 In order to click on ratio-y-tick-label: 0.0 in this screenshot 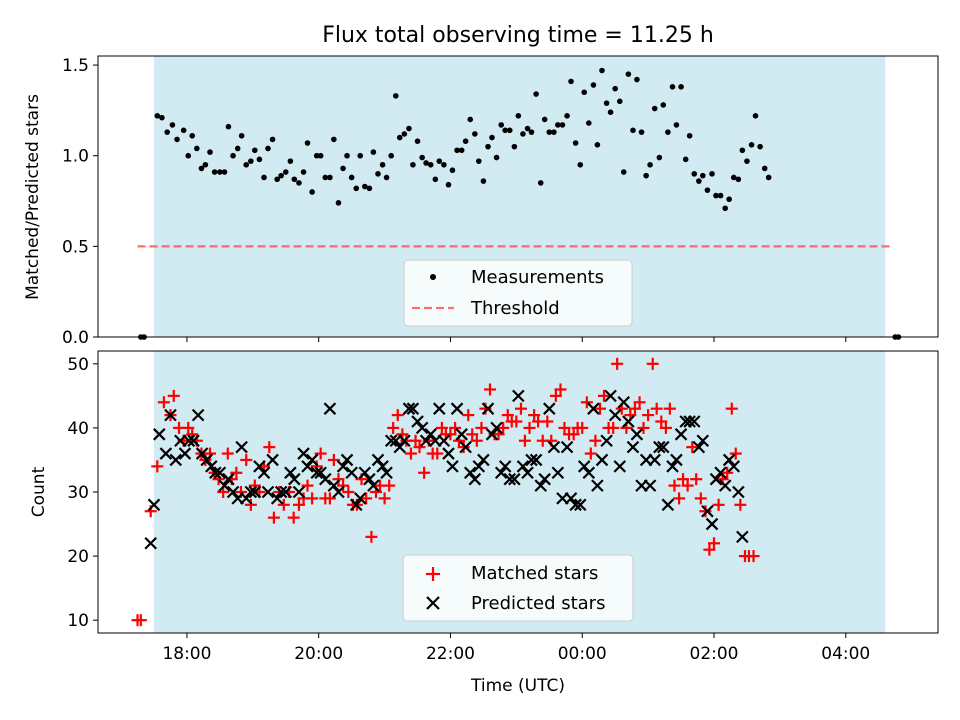, I will do `click(75, 338)`.